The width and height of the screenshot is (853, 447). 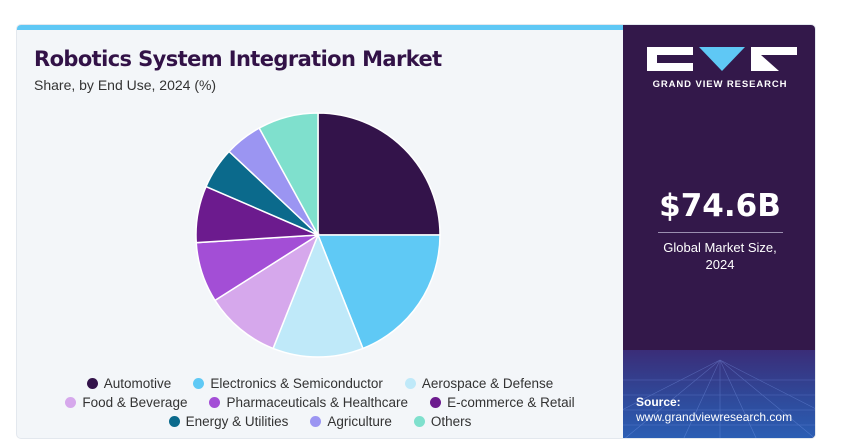 I want to click on legend-label: Aerospace & Defense, so click(x=487, y=383).